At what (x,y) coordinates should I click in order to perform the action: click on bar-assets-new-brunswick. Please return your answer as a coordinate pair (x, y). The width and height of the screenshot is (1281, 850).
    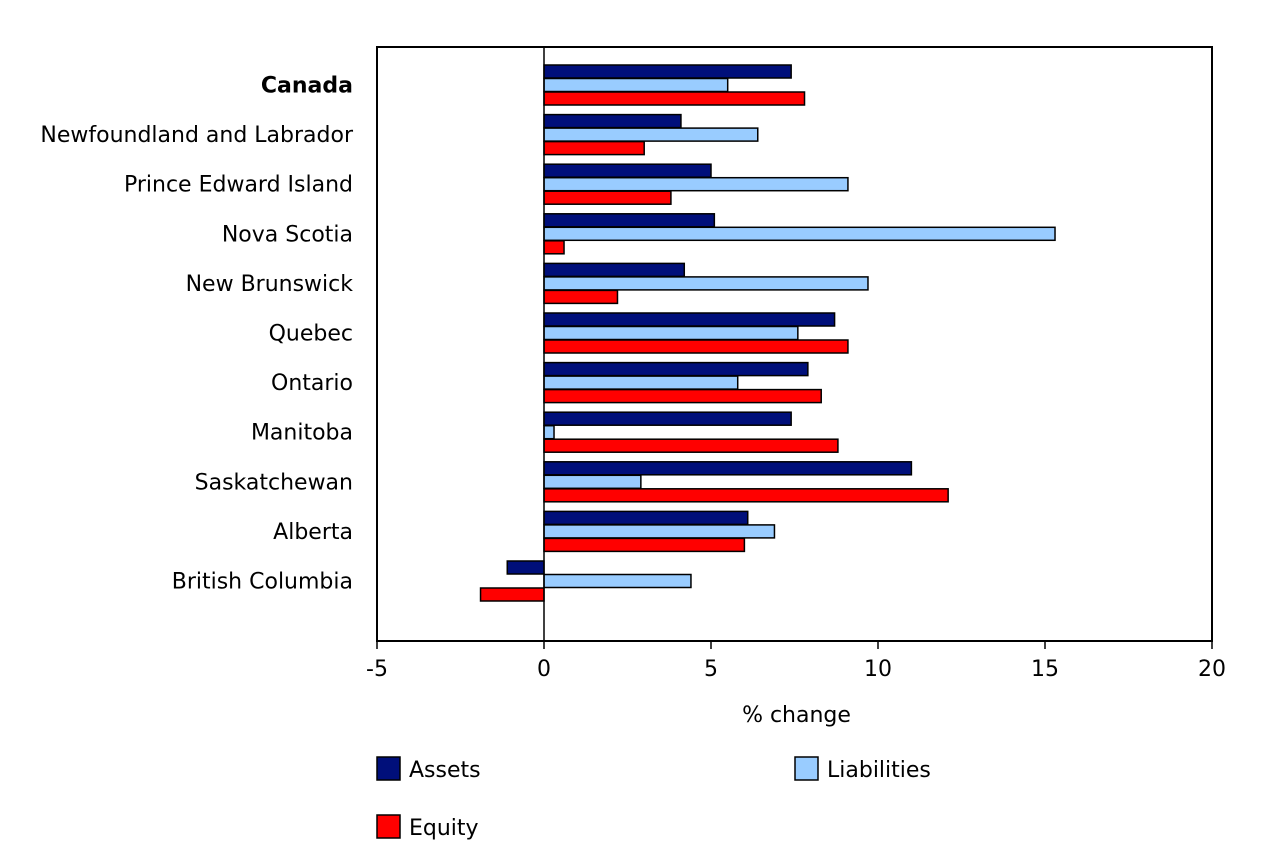
    Looking at the image, I should click on (614, 270).